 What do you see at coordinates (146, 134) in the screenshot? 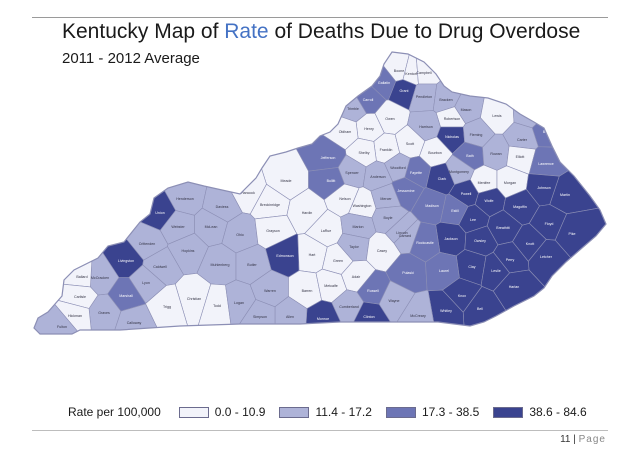
I see `county-henderson` at bounding box center [146, 134].